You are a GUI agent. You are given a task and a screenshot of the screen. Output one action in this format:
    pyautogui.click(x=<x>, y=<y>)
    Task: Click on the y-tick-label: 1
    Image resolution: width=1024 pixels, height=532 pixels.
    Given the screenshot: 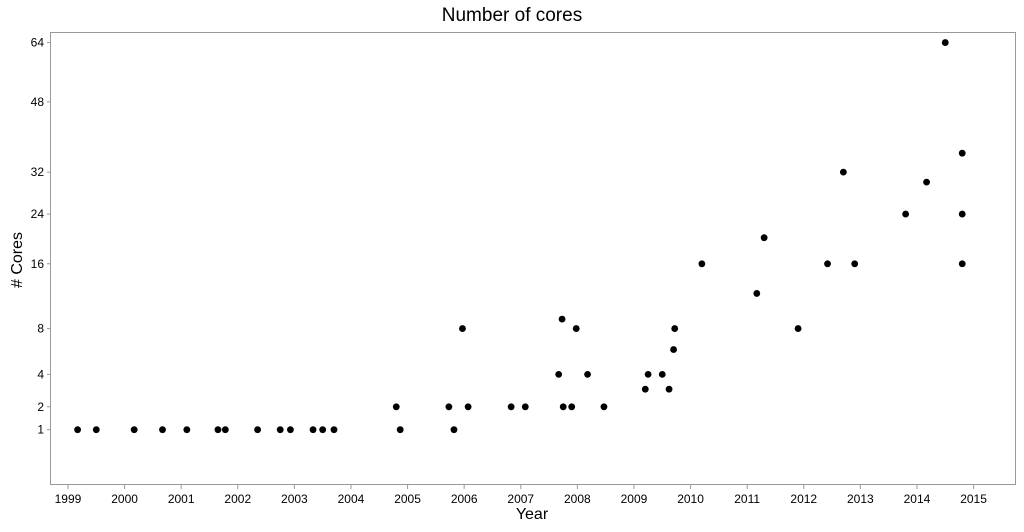 What is the action you would take?
    pyautogui.click(x=40, y=430)
    